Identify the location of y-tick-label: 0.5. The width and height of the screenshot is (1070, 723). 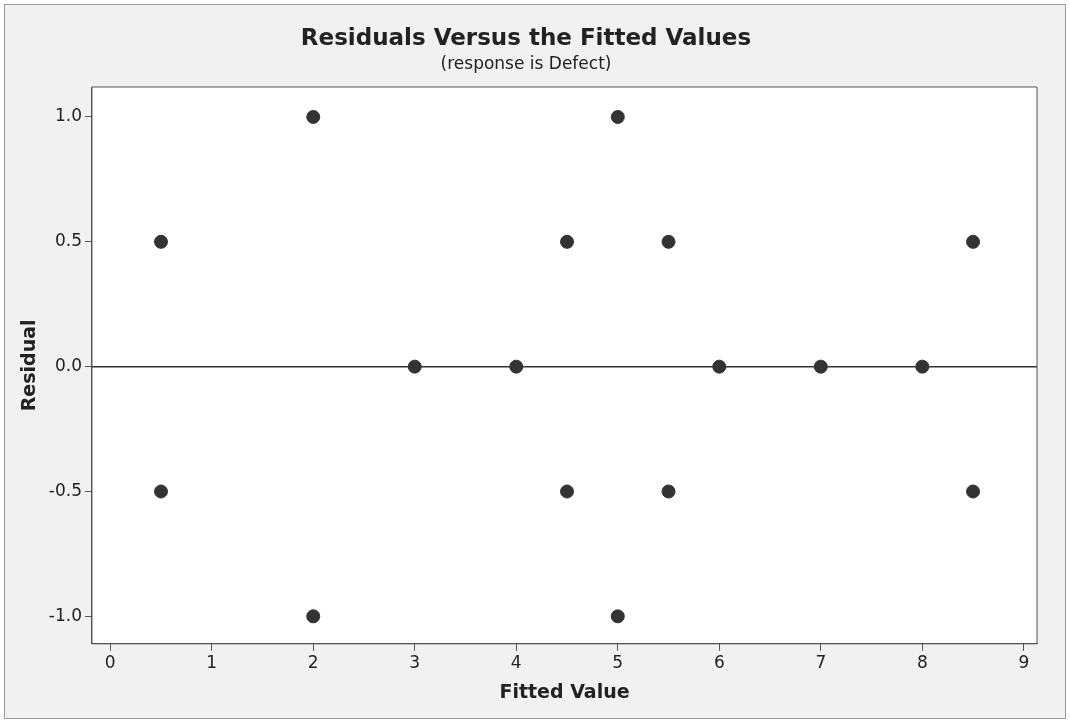
(68, 240).